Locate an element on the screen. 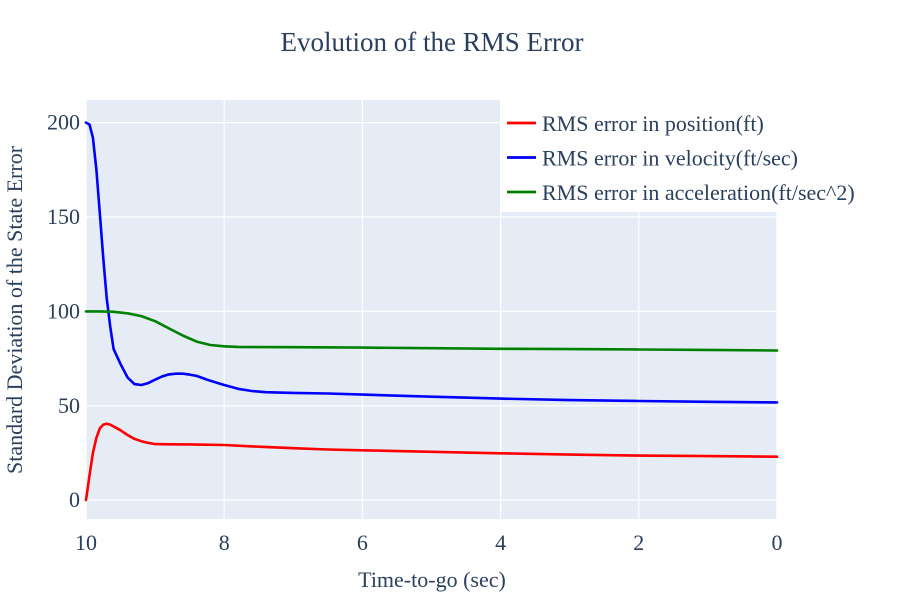 This screenshot has height=600, width=900. legend-item-3: RMS error in acceleration(ft/sec^2) is located at coordinates (681, 192).